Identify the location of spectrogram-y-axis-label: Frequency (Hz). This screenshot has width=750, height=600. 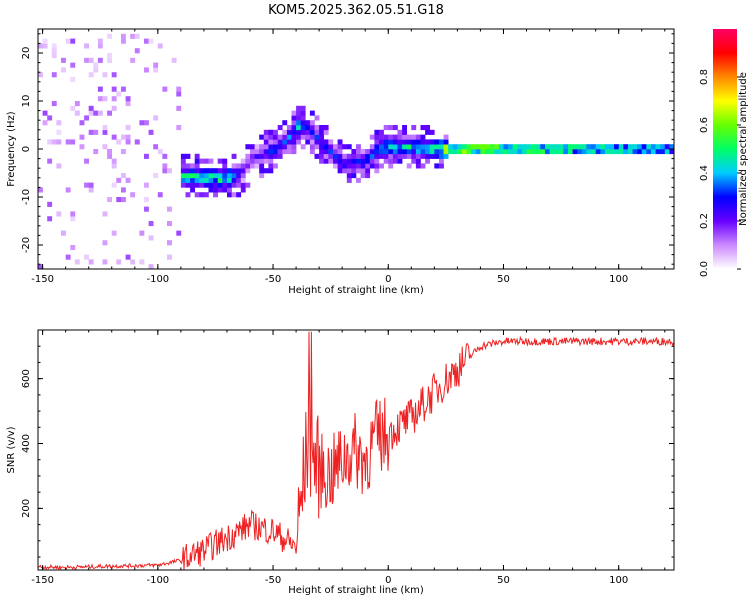
(11, 149).